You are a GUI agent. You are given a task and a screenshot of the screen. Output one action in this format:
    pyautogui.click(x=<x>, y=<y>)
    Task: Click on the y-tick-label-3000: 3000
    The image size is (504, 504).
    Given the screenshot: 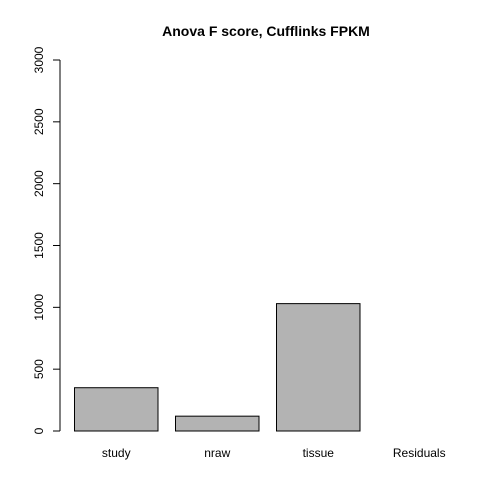 What is the action you would take?
    pyautogui.click(x=39, y=59)
    